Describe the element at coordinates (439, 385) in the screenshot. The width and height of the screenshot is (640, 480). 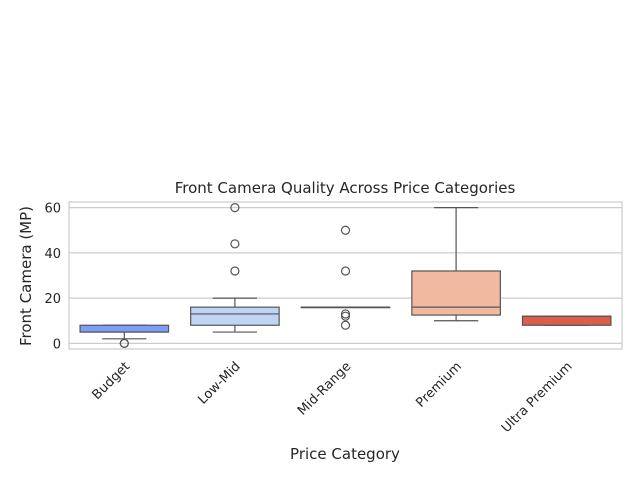
I see `x-tick-label: Premium` at that location.